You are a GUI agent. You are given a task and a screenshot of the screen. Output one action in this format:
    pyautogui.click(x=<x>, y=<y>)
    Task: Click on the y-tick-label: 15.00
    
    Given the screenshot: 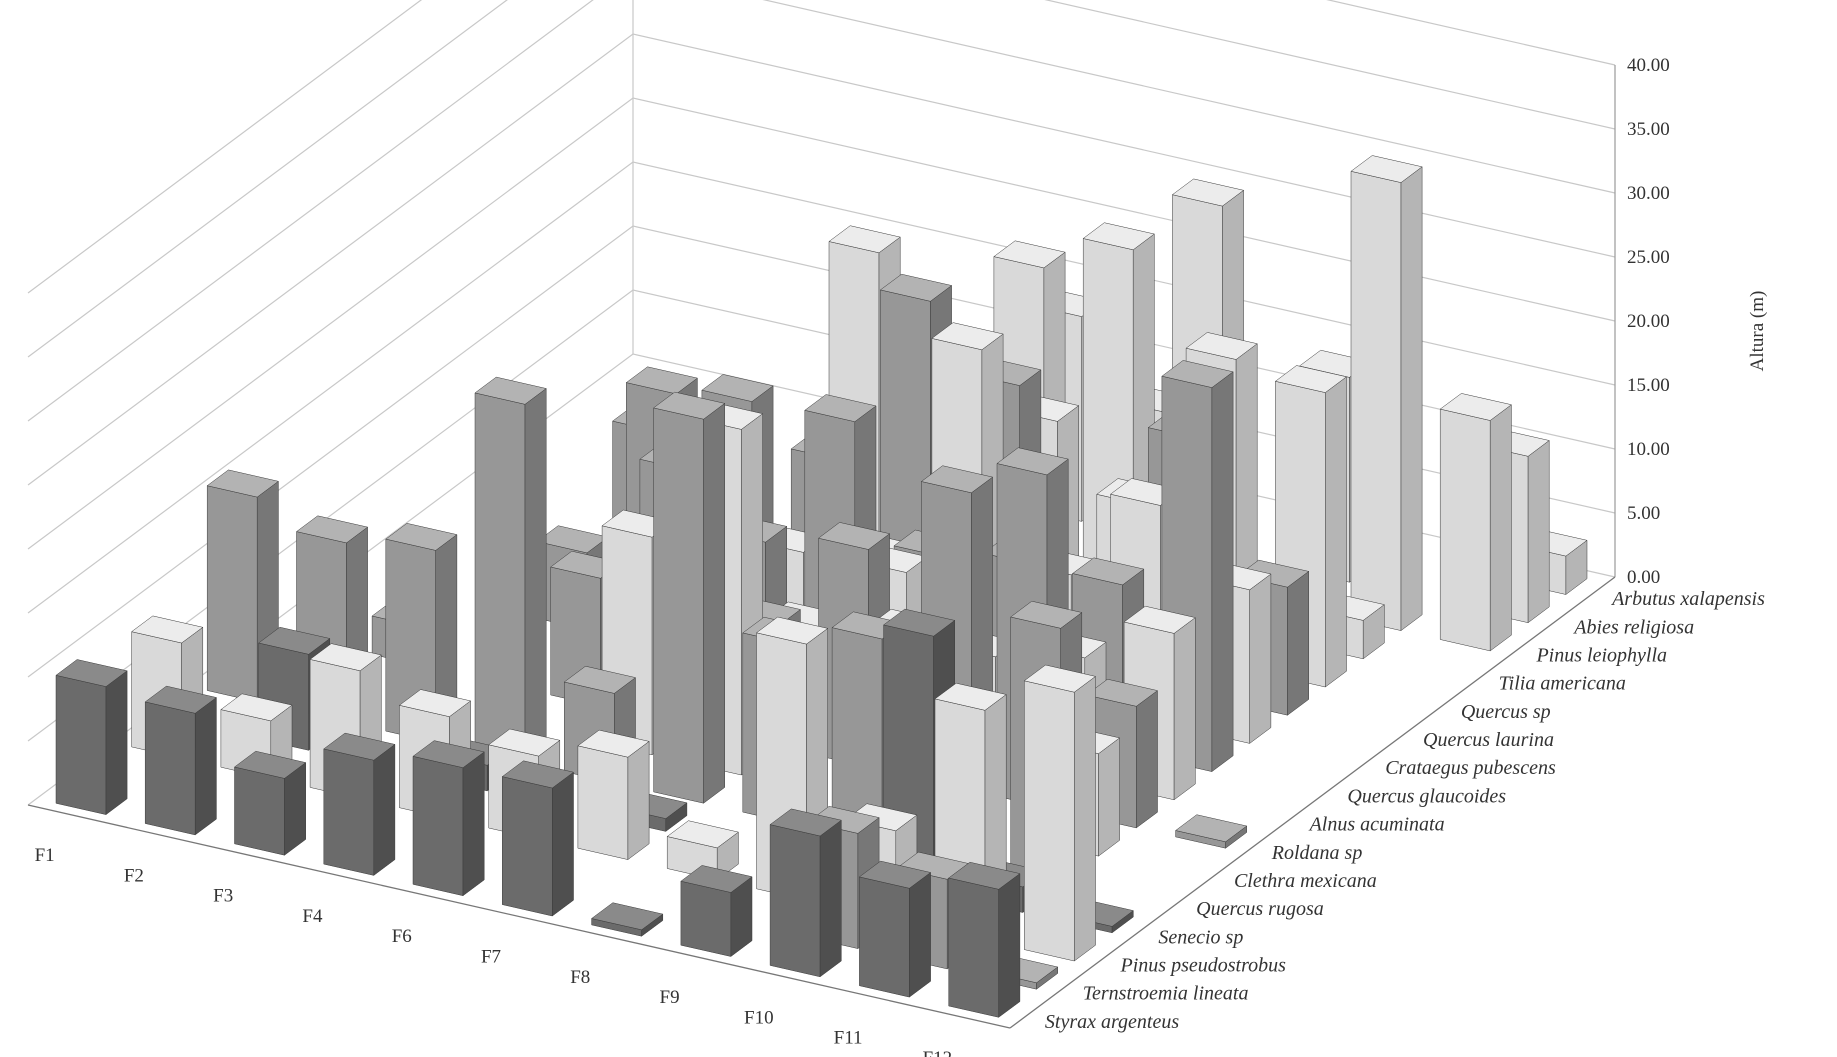 What is the action you would take?
    pyautogui.click(x=1648, y=385)
    